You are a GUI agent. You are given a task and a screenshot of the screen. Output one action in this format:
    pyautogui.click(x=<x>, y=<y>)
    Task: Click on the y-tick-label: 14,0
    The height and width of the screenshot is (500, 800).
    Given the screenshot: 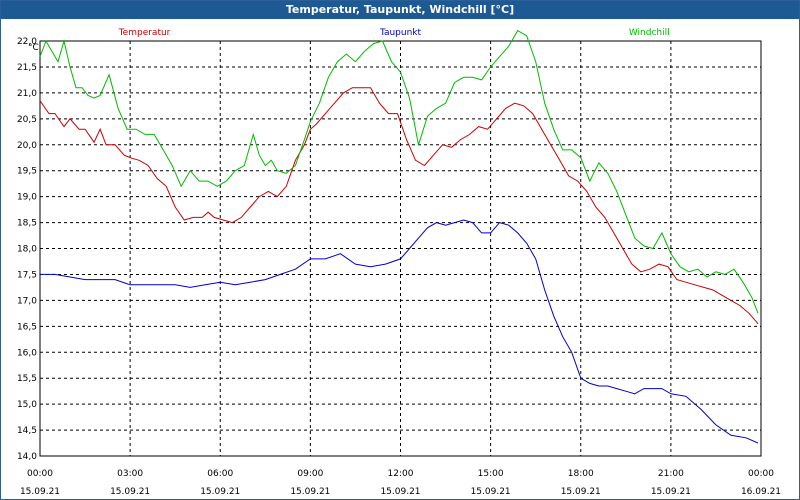 What is the action you would take?
    pyautogui.click(x=27, y=457)
    